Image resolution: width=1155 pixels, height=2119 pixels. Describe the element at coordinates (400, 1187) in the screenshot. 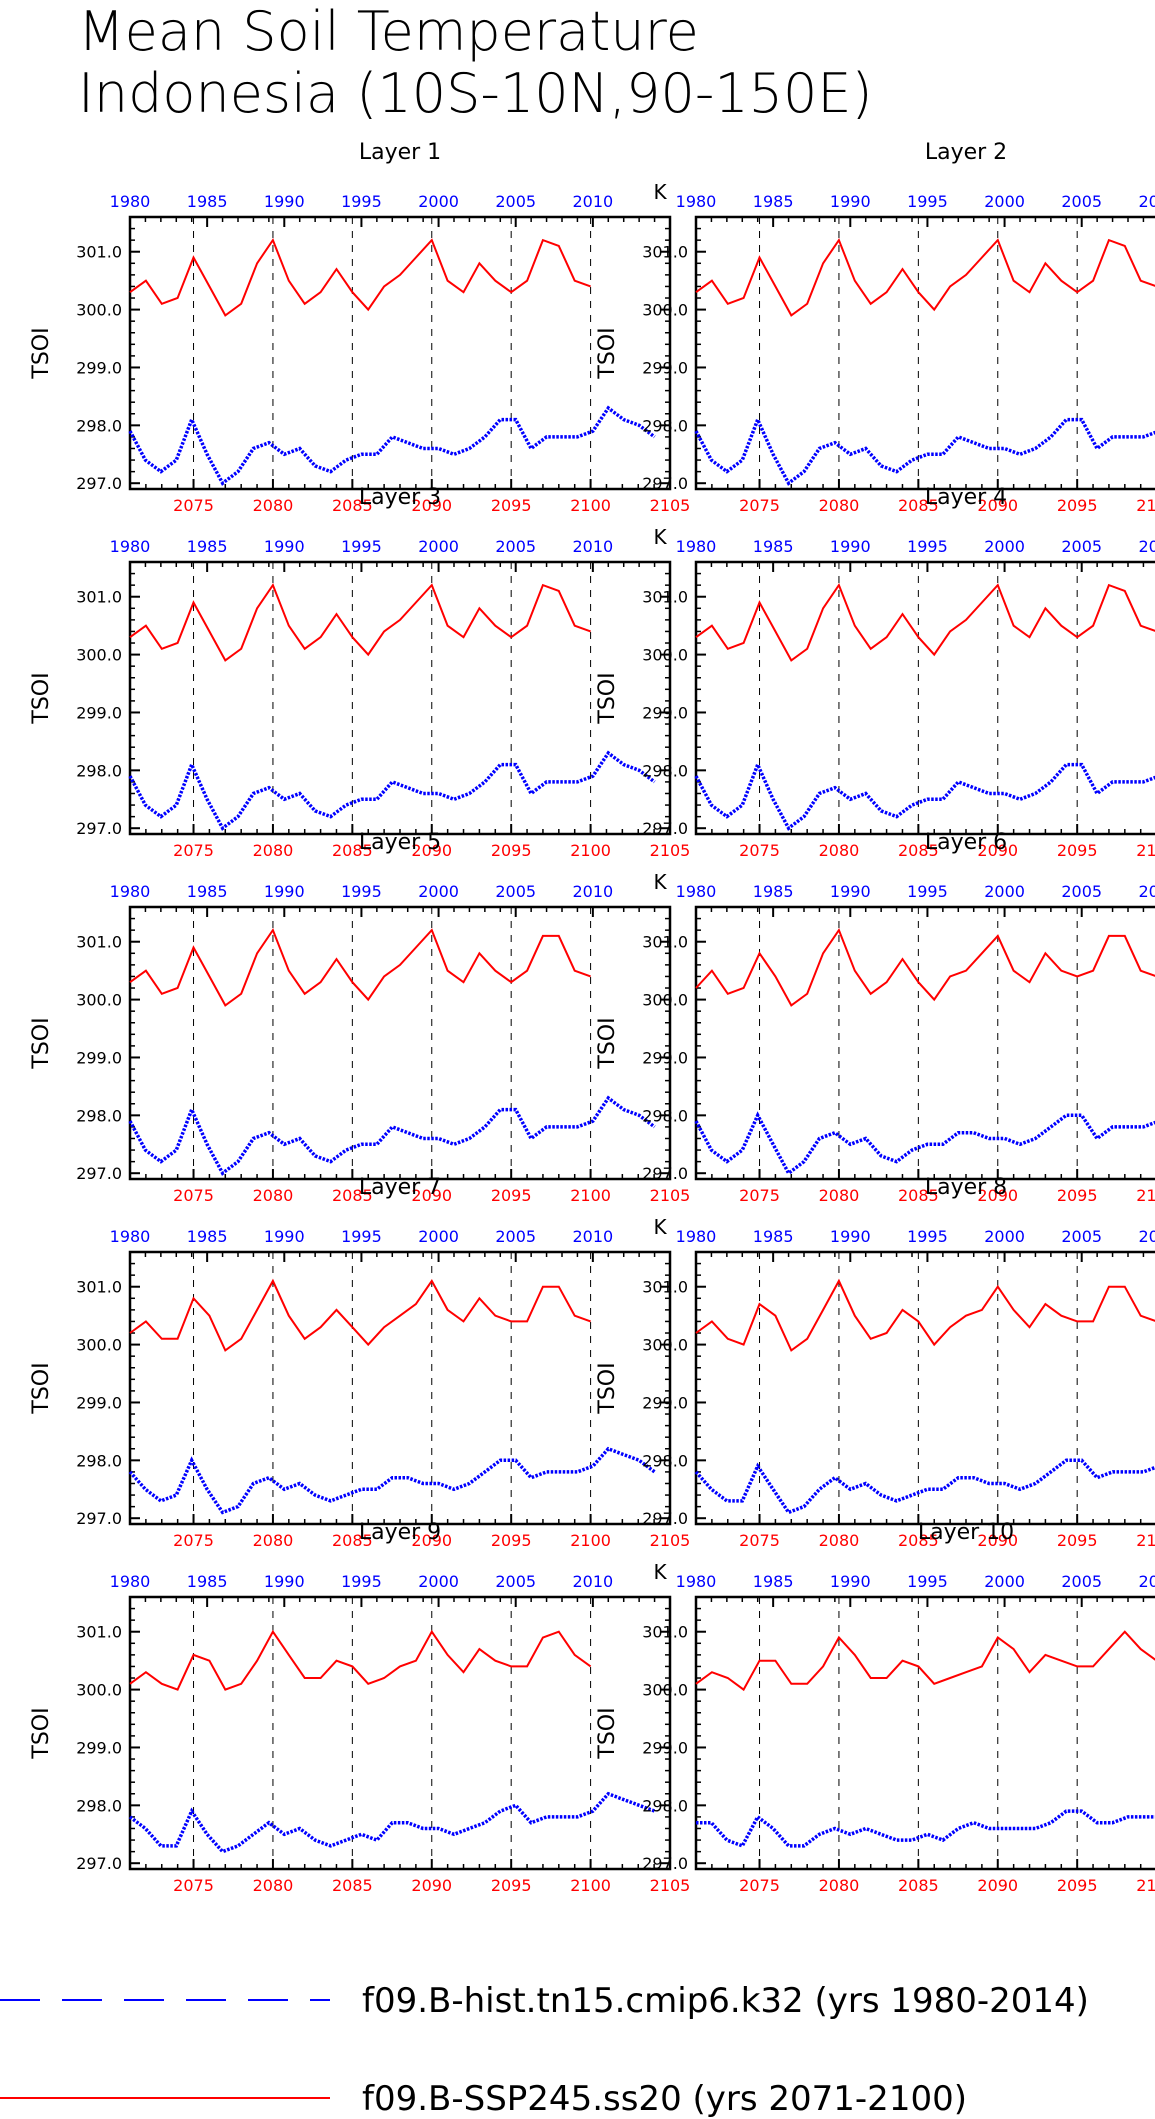

I see `panel-title: Layer 7` at that location.